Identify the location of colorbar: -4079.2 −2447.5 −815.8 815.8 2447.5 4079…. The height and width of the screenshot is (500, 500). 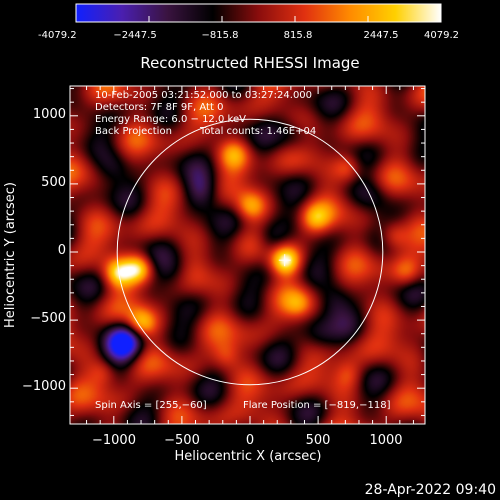
(248, 22).